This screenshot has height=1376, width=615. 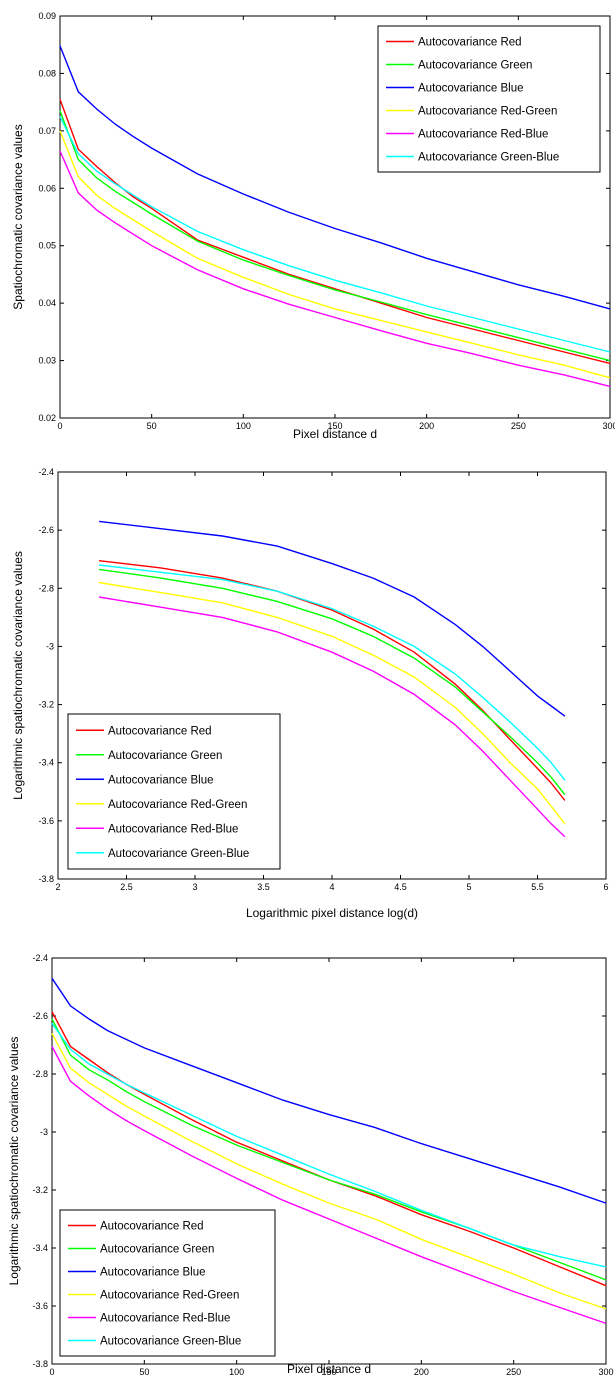 I want to click on x-tick-label: 2, so click(x=57, y=887).